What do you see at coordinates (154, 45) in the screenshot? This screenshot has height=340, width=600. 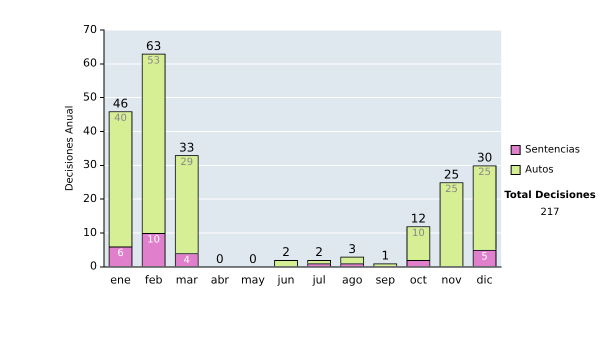 I see `total-label: 63` at bounding box center [154, 45].